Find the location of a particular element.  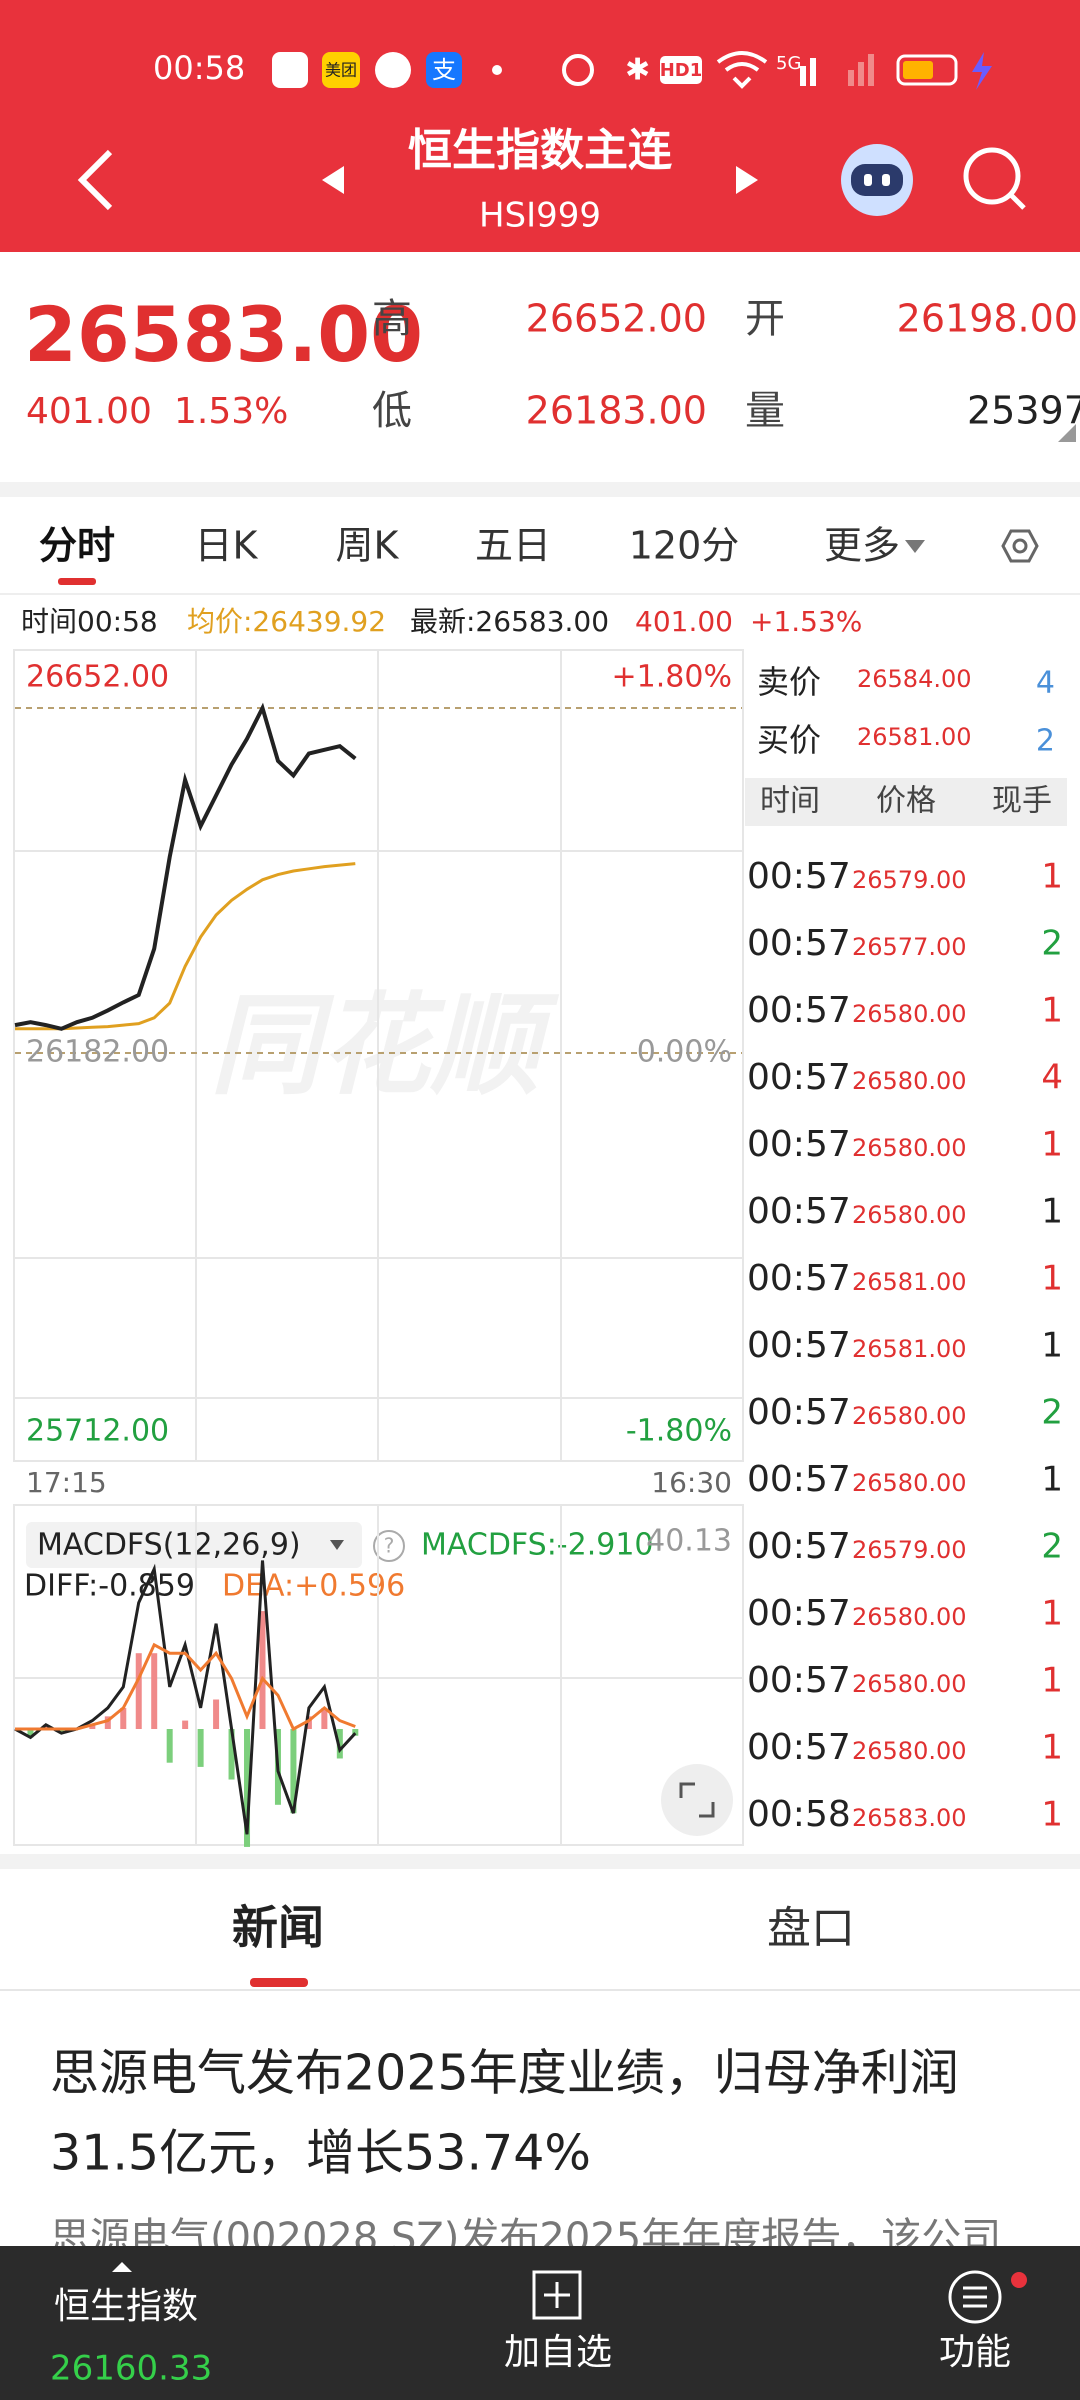

prev-button is located at coordinates (333, 180).